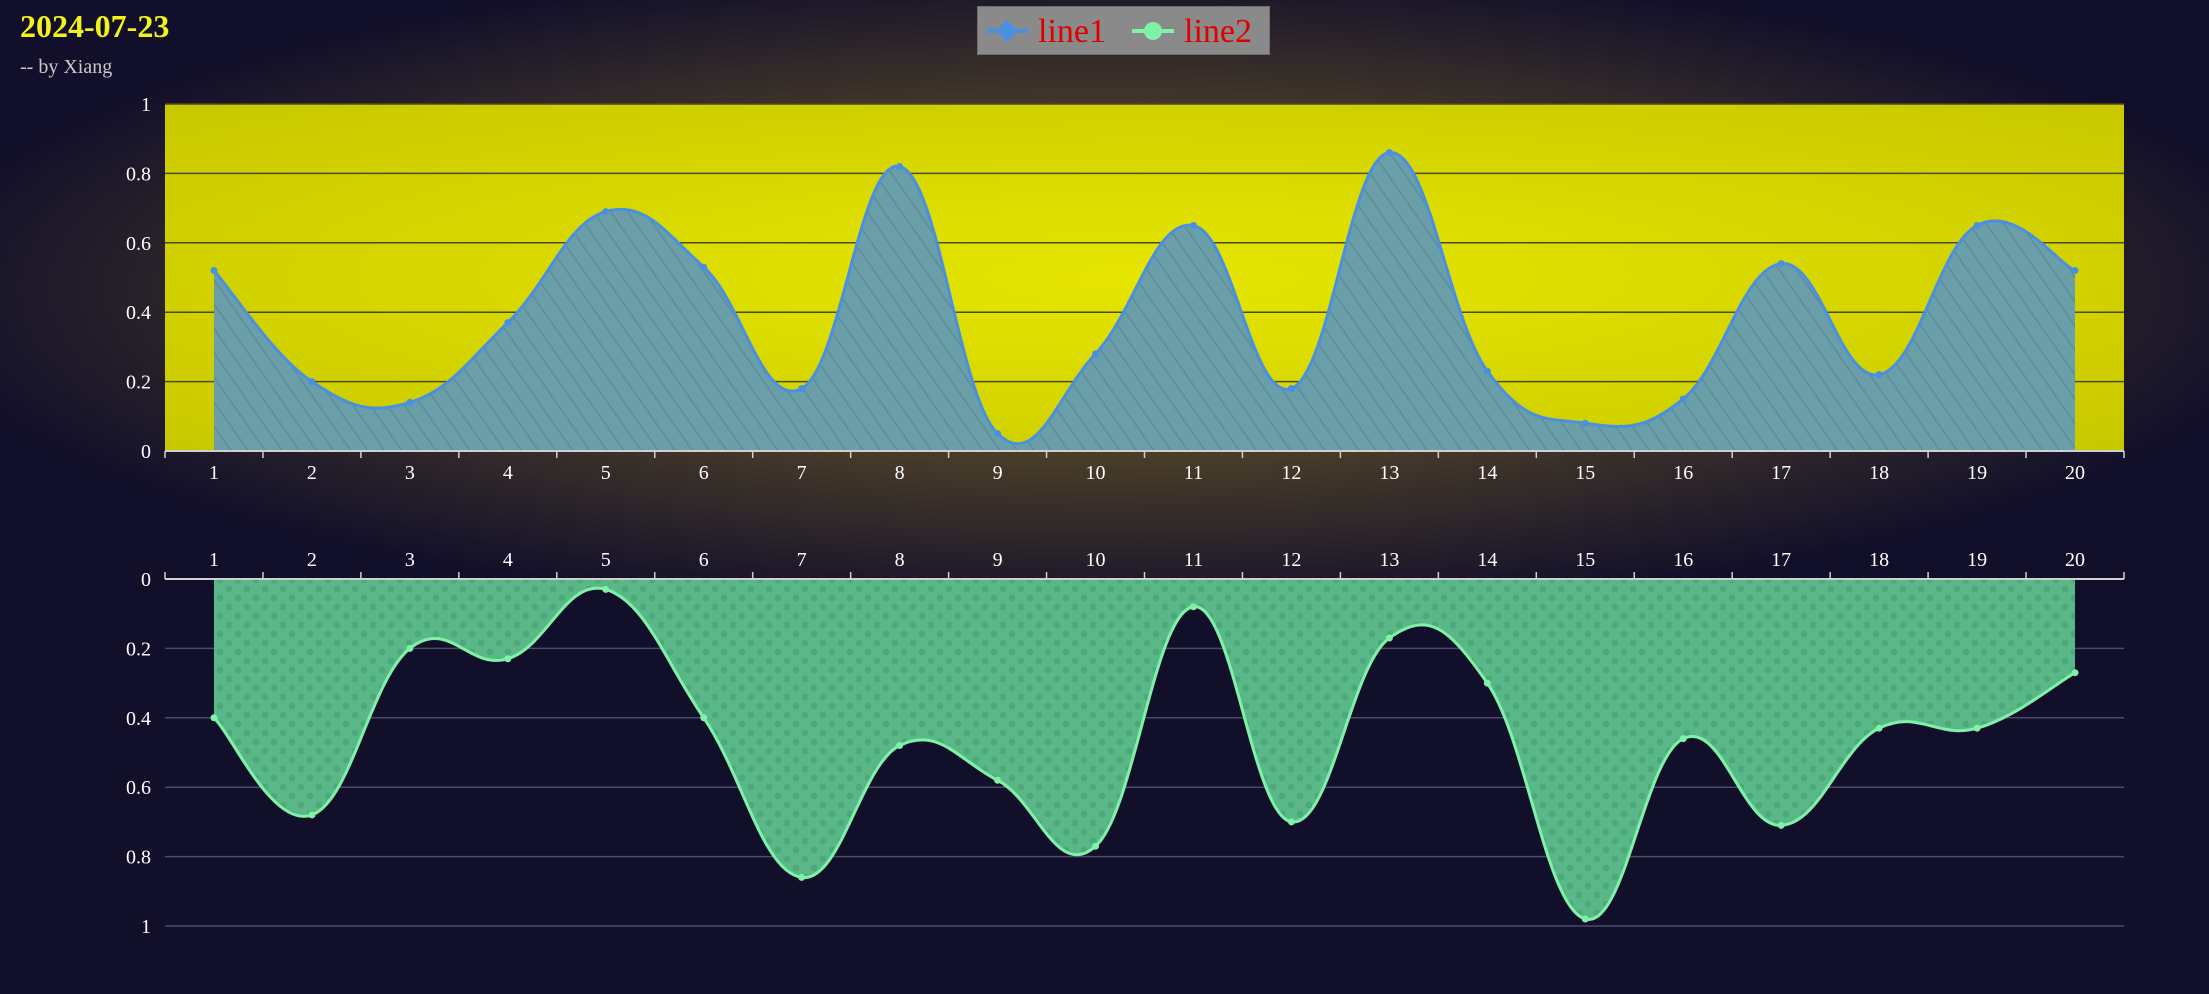 This screenshot has height=994, width=2209. What do you see at coordinates (1007, 31) in the screenshot?
I see `diamond-line-icon` at bounding box center [1007, 31].